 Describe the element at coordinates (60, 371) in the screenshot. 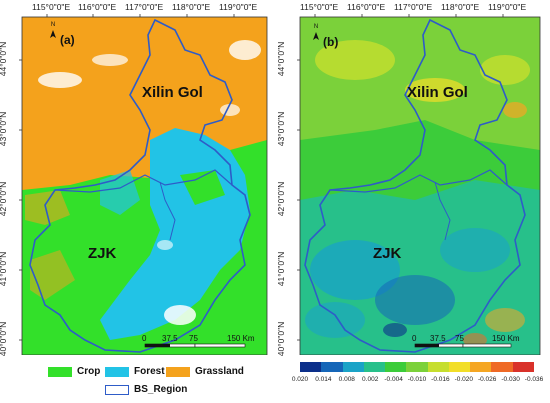

I see `crop-swatch` at that location.